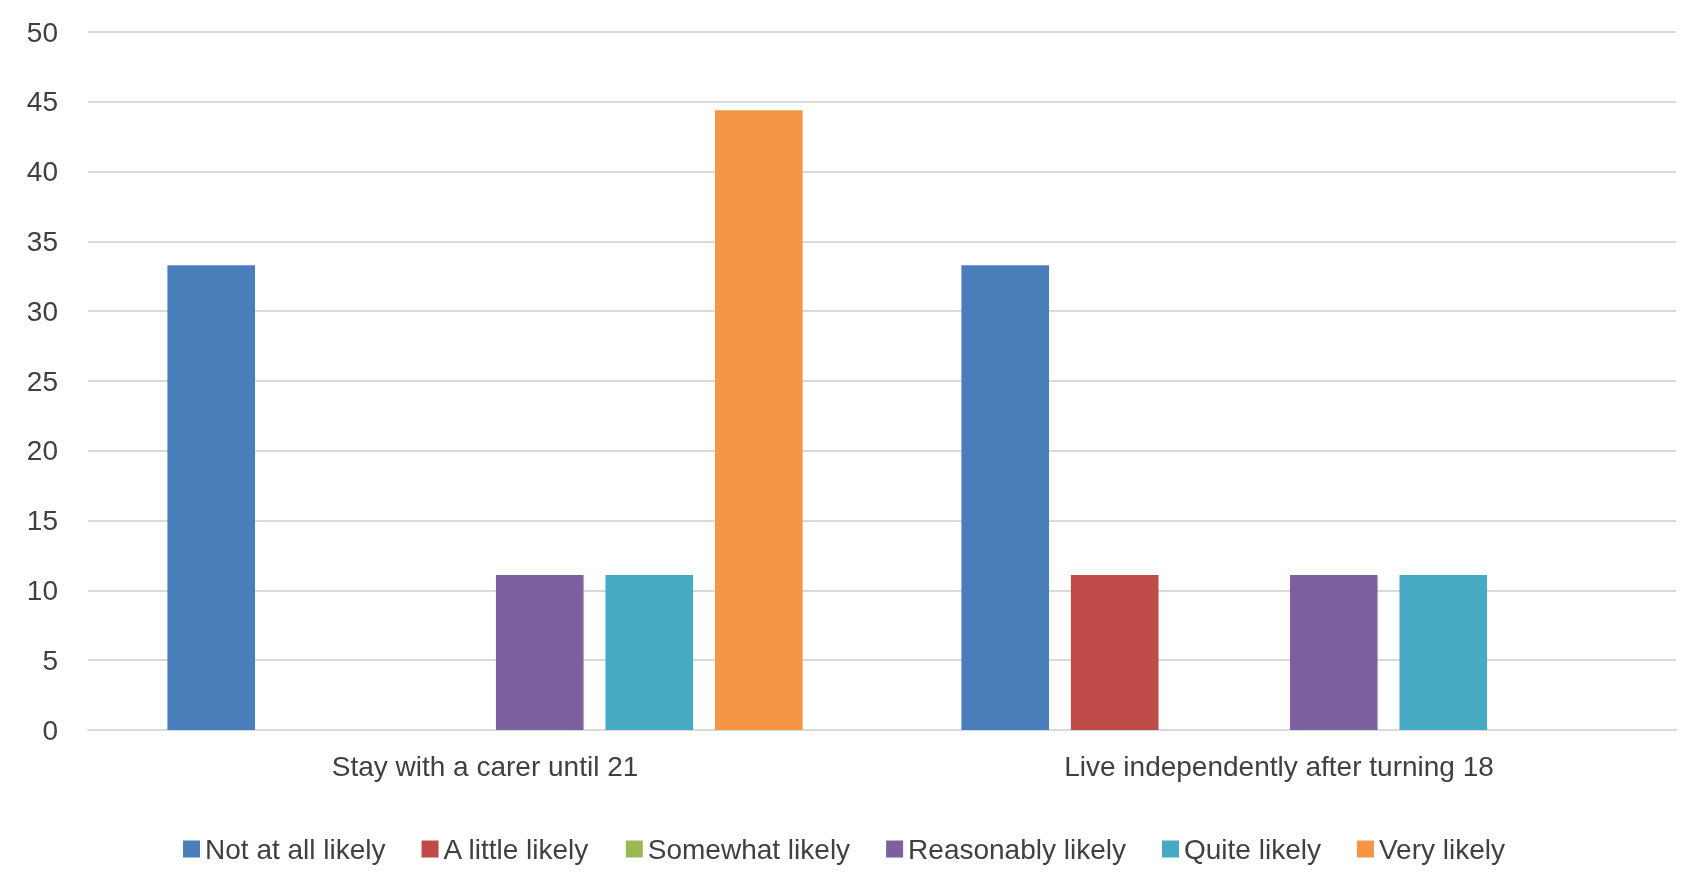  Describe the element at coordinates (50, 730) in the screenshot. I see `y-tick-label: 0` at that location.